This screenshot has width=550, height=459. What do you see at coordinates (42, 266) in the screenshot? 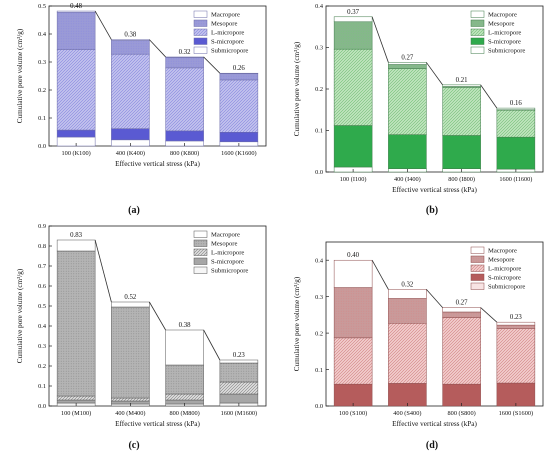
I see `y-tick-label: 0.7` at bounding box center [42, 266].